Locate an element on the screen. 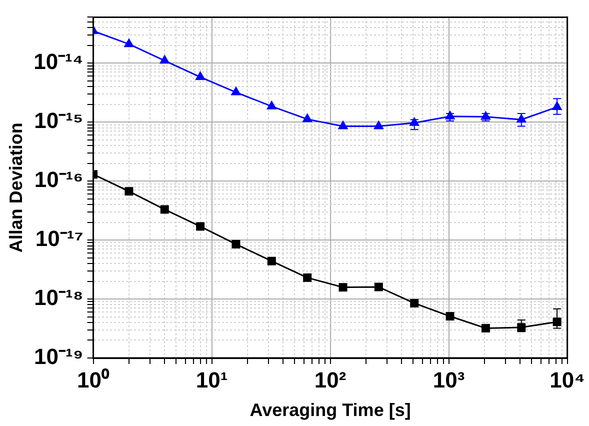  x-tick-label: 10⁰ is located at coordinates (93, 379).